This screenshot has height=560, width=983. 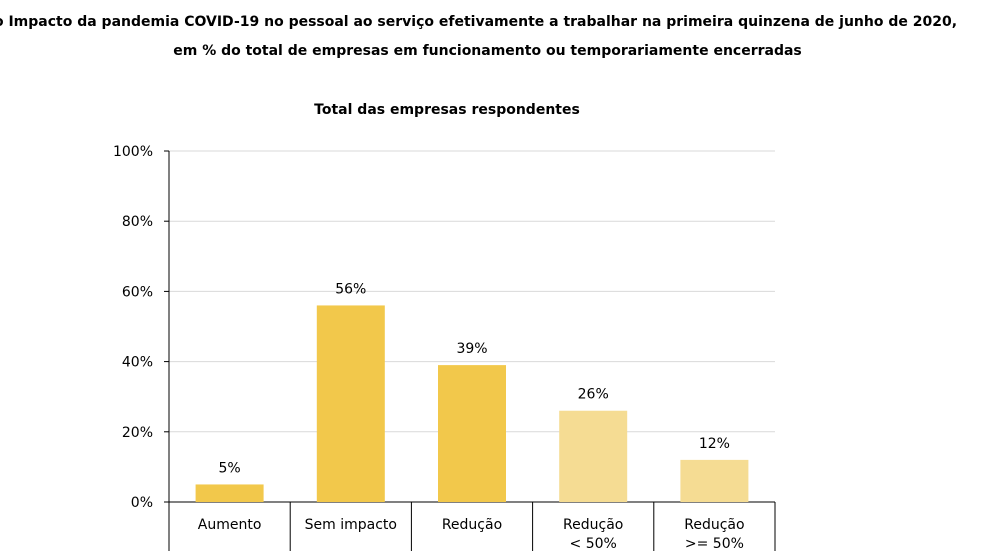 I want to click on x-tick-label: >= 50%, so click(x=714, y=544).